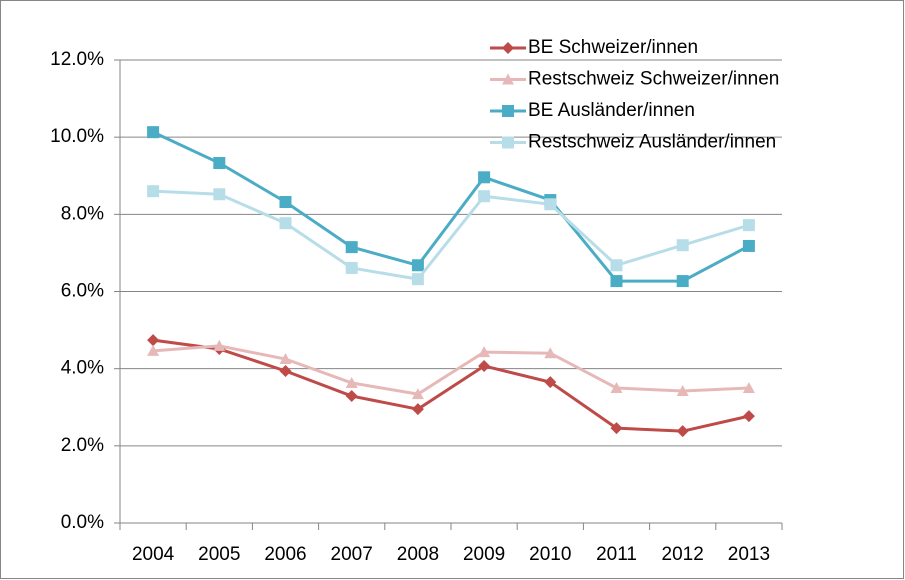 The width and height of the screenshot is (905, 580). I want to click on y-tick-label: 6.0%, so click(82, 291).